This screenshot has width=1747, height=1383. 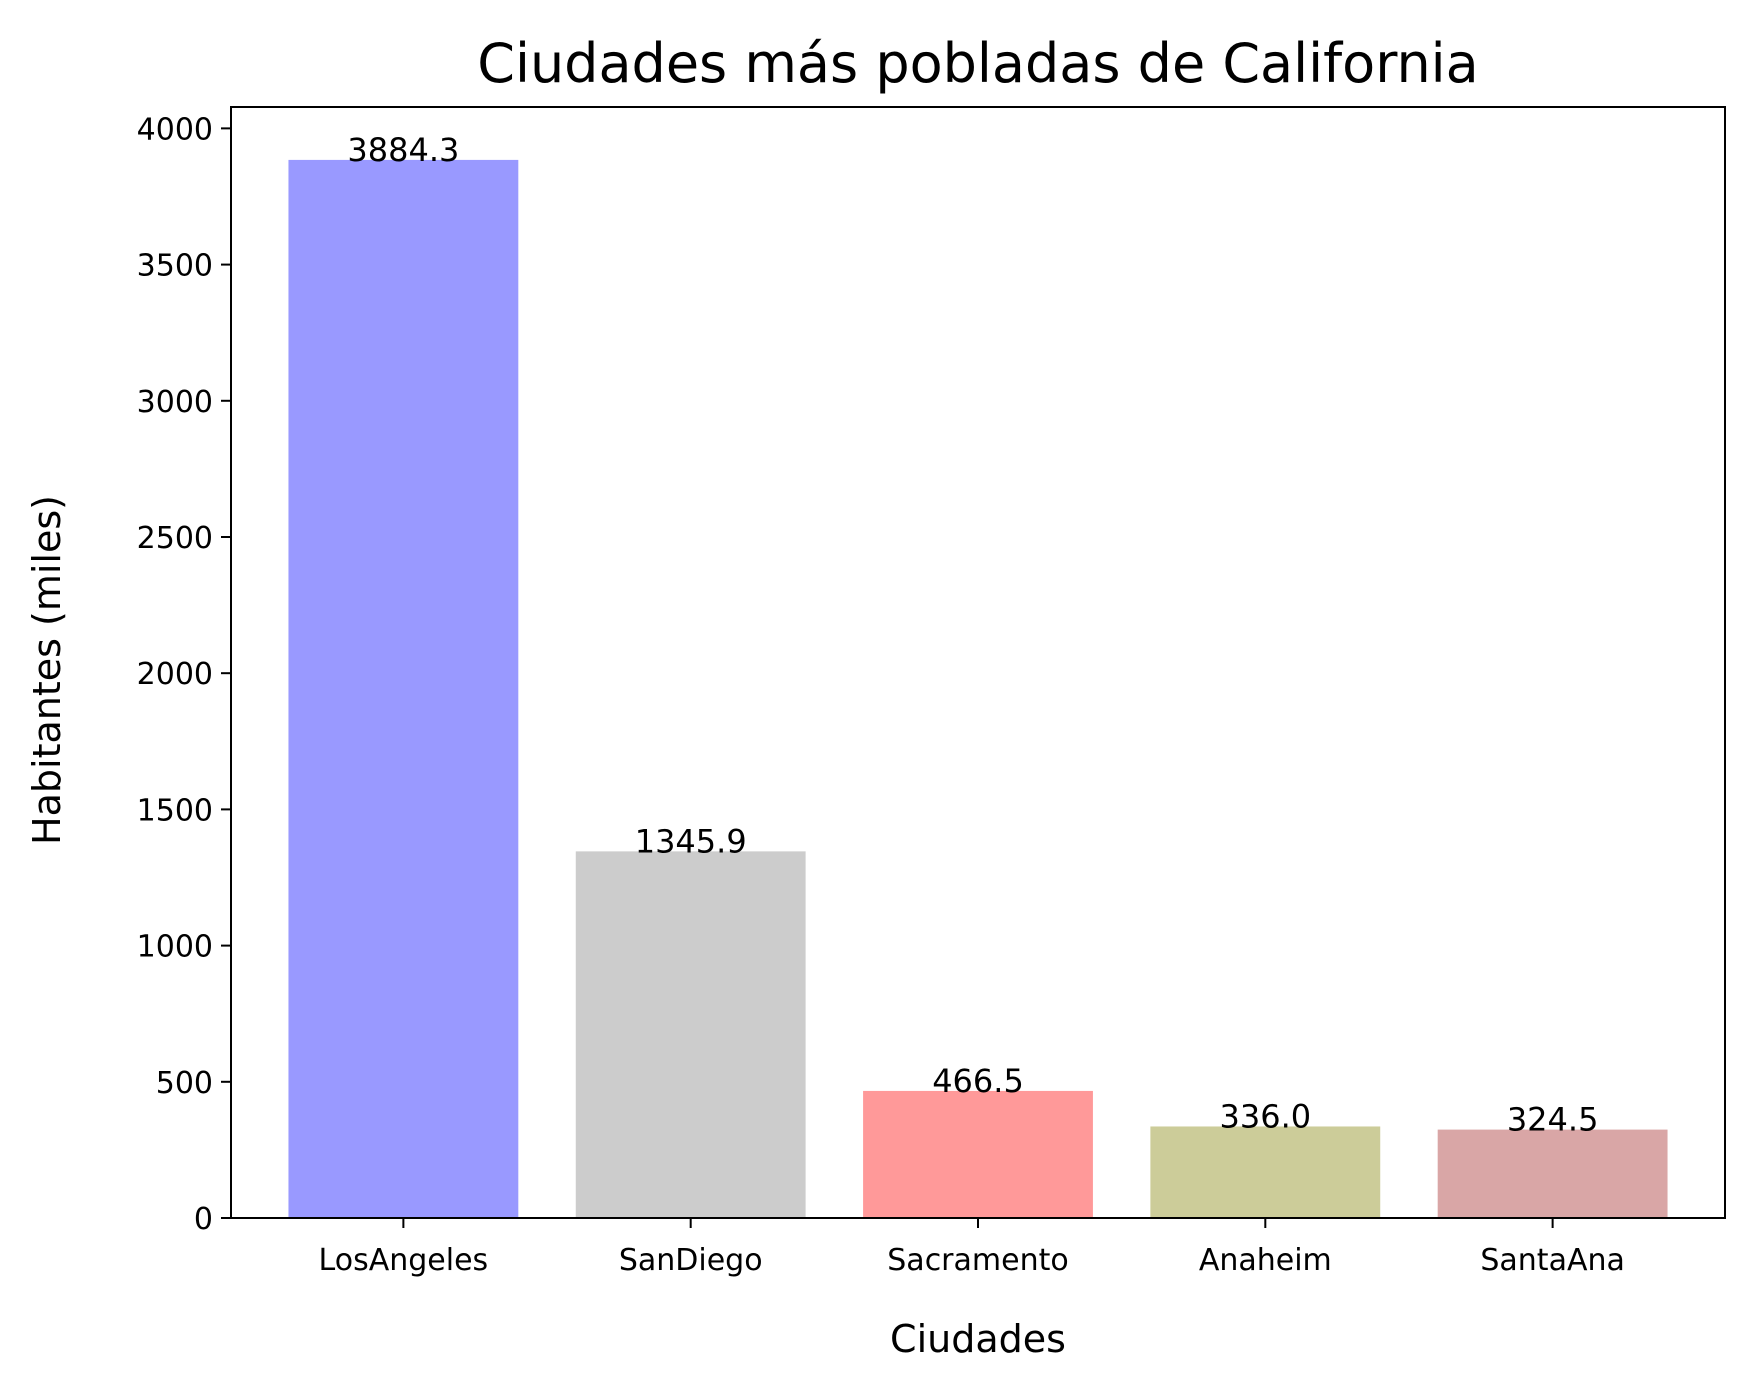 I want to click on y-tick-label: 2500, so click(x=175, y=538).